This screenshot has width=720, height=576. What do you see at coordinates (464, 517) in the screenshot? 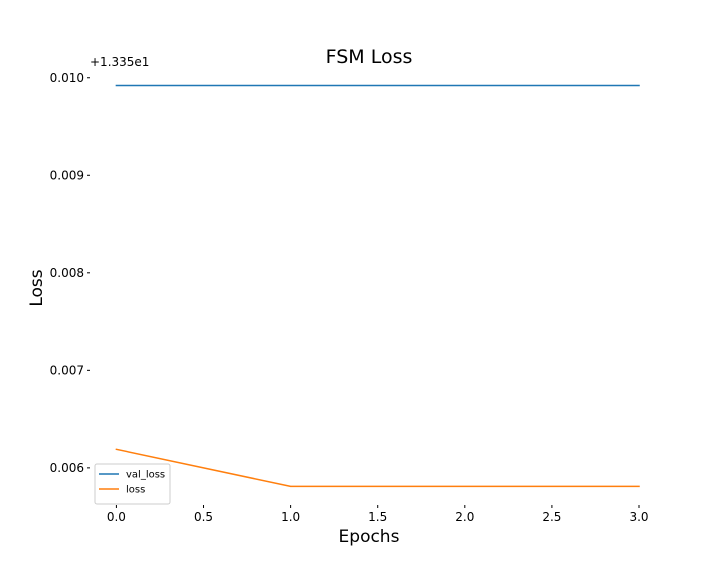
I see `x-tick-label: 2.0` at bounding box center [464, 517].